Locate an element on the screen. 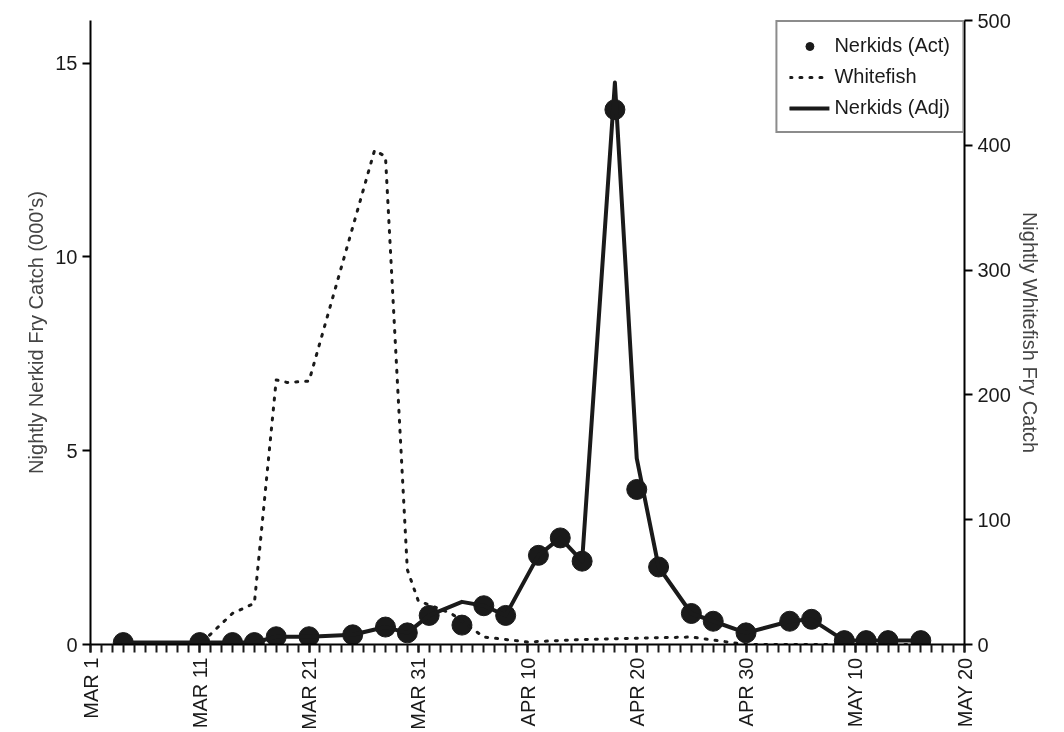 The width and height of the screenshot is (1064, 732). y2-tick-label: 100 is located at coordinates (994, 519).